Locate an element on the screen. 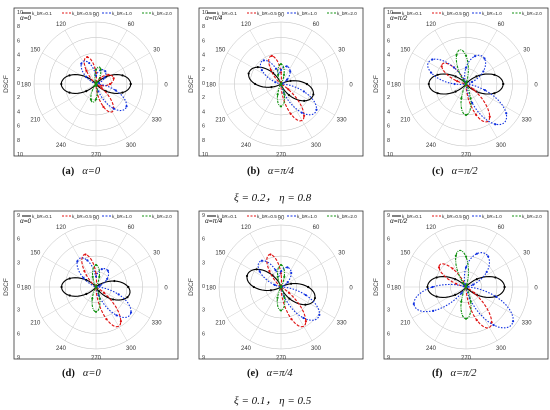 This screenshot has width=550, height=410. radial-tick-label: 9 is located at coordinates (18, 216).